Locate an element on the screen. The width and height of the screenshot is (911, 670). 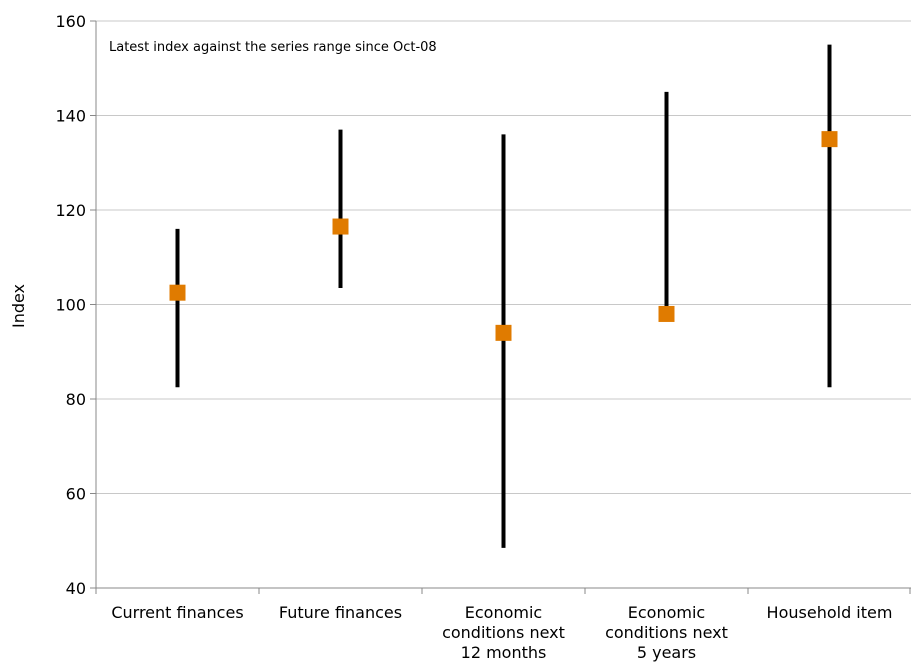
y-tick-label: 80 is located at coordinates (76, 399).